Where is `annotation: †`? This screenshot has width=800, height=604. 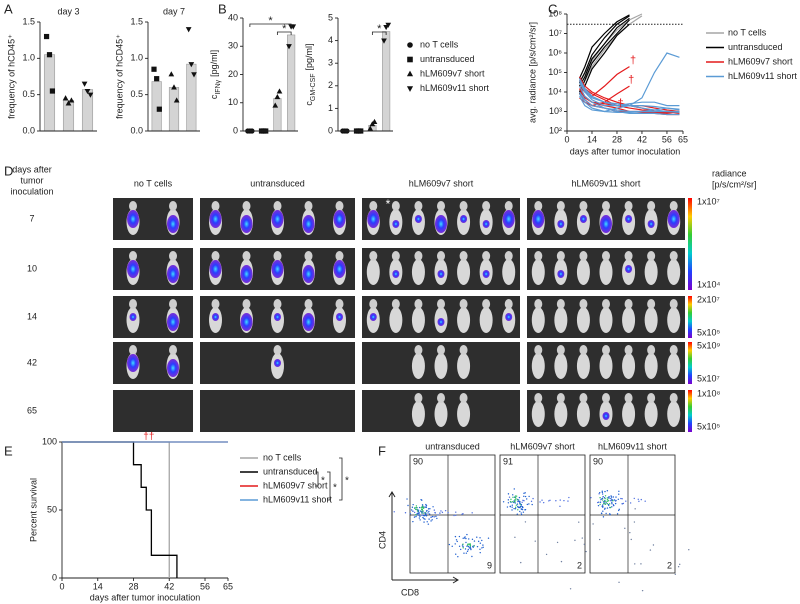 annotation: † is located at coordinates (631, 80).